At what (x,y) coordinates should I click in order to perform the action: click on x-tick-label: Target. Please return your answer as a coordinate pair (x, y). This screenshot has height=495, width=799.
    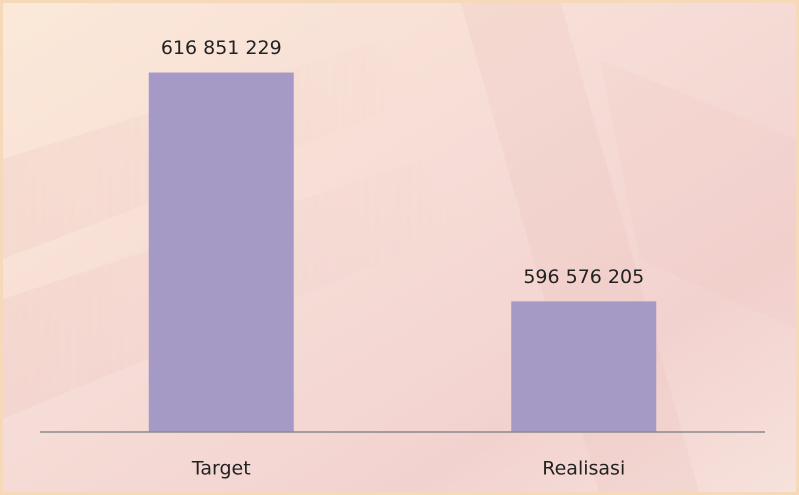
    Looking at the image, I should click on (221, 469).